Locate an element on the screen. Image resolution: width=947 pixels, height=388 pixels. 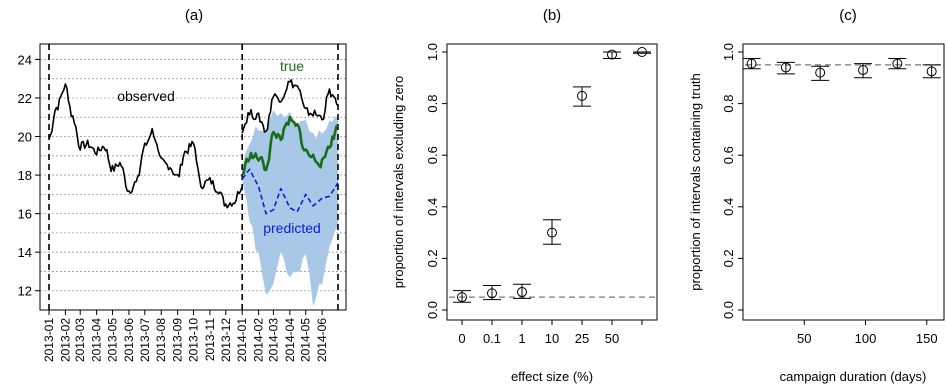
panel-c-title: (c) is located at coordinates (848, 15).